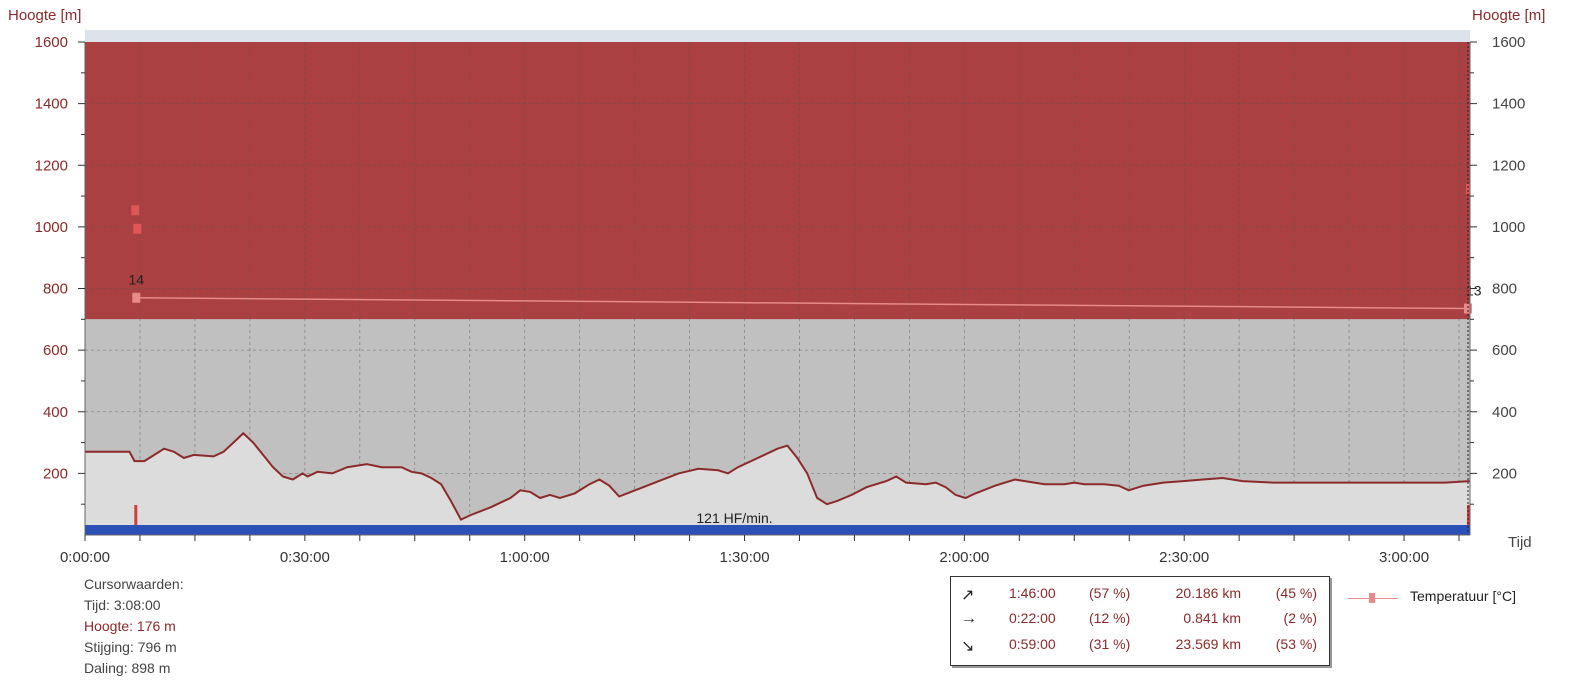 The width and height of the screenshot is (1572, 682). Describe the element at coordinates (134, 584) in the screenshot. I see `cursor-title: Cursorwaarden:` at that location.